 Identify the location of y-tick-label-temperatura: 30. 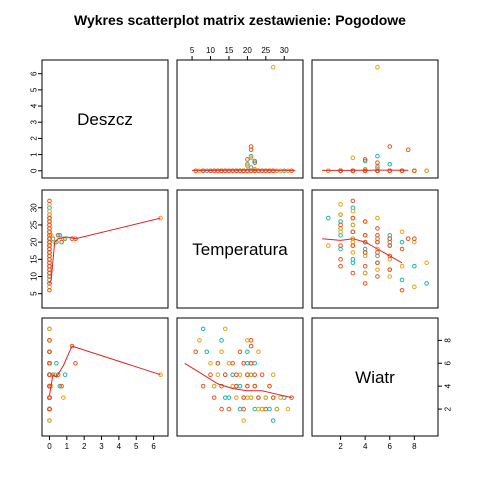
(34, 207).